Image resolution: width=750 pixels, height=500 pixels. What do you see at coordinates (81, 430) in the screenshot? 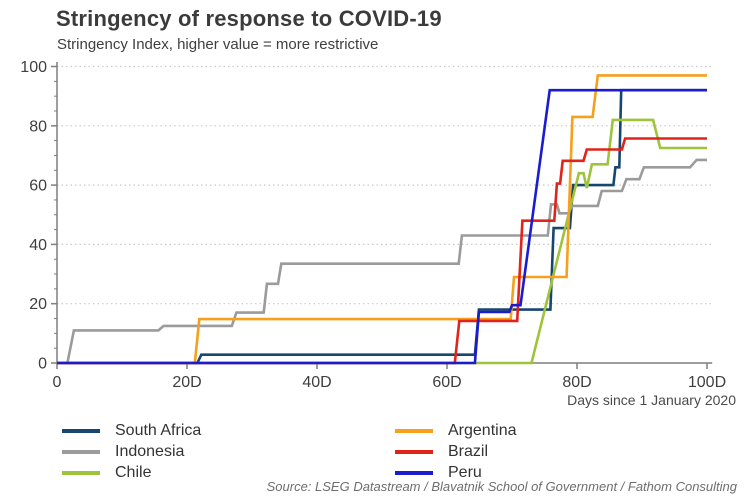
I see `south-africa-line-swatch` at bounding box center [81, 430].